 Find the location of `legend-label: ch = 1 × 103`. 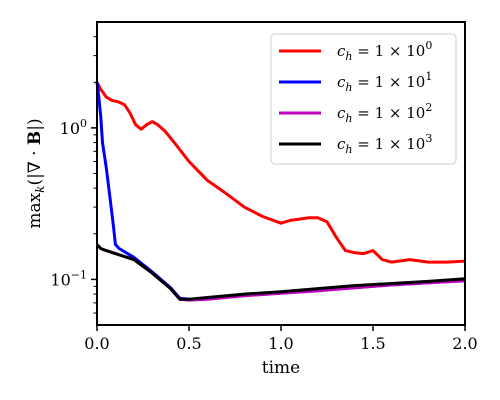

legend-label: ch = 1 × 103 is located at coordinates (384, 144).